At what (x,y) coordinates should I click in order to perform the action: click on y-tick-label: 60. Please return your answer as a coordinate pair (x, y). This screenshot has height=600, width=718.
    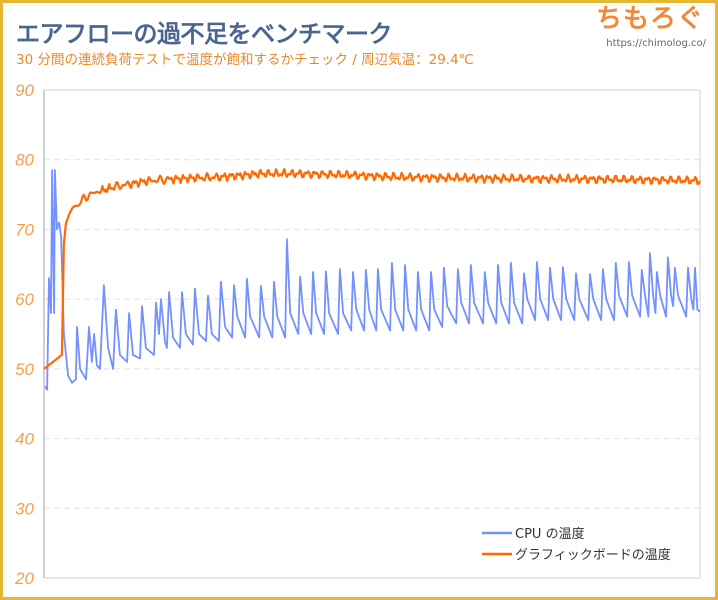
    Looking at the image, I should click on (24, 299).